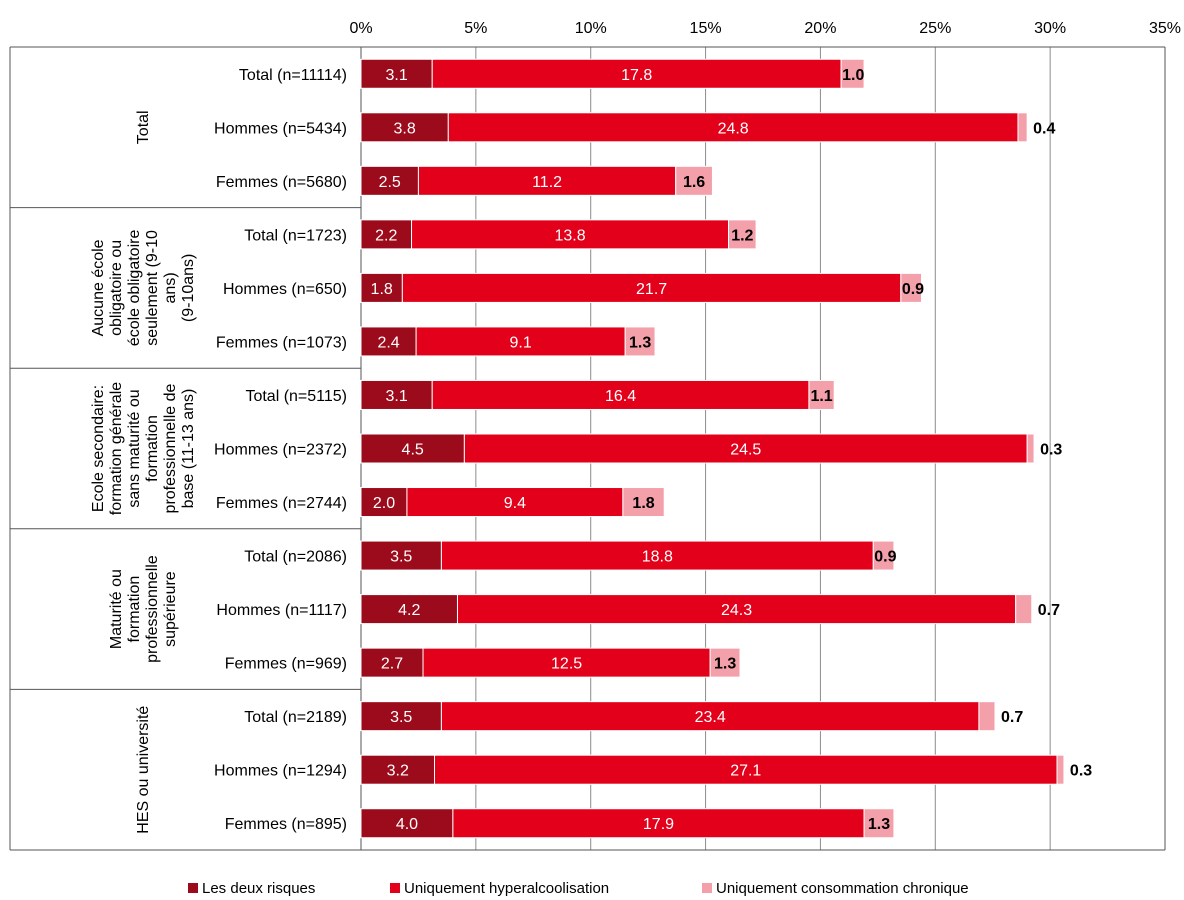  What do you see at coordinates (281, 610) in the screenshot?
I see `row-label: Hommes (n=1117)` at bounding box center [281, 610].